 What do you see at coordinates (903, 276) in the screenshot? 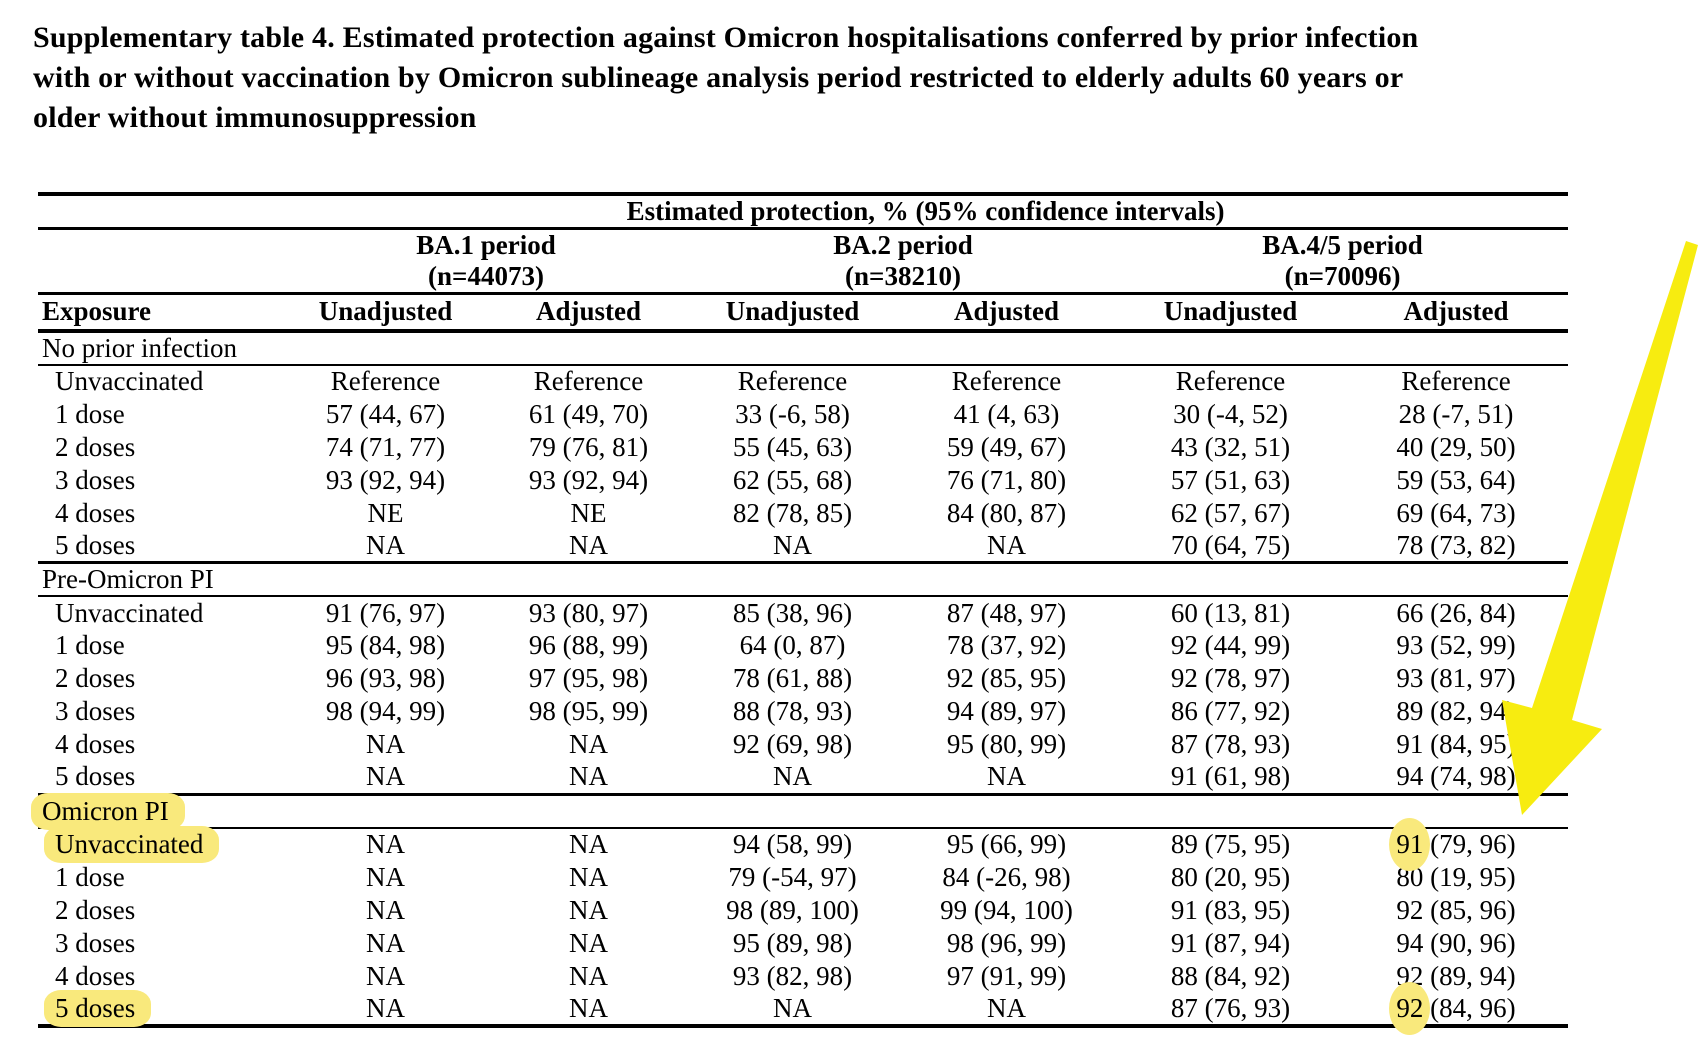
I see `period-n: (n=38210)` at bounding box center [903, 276].